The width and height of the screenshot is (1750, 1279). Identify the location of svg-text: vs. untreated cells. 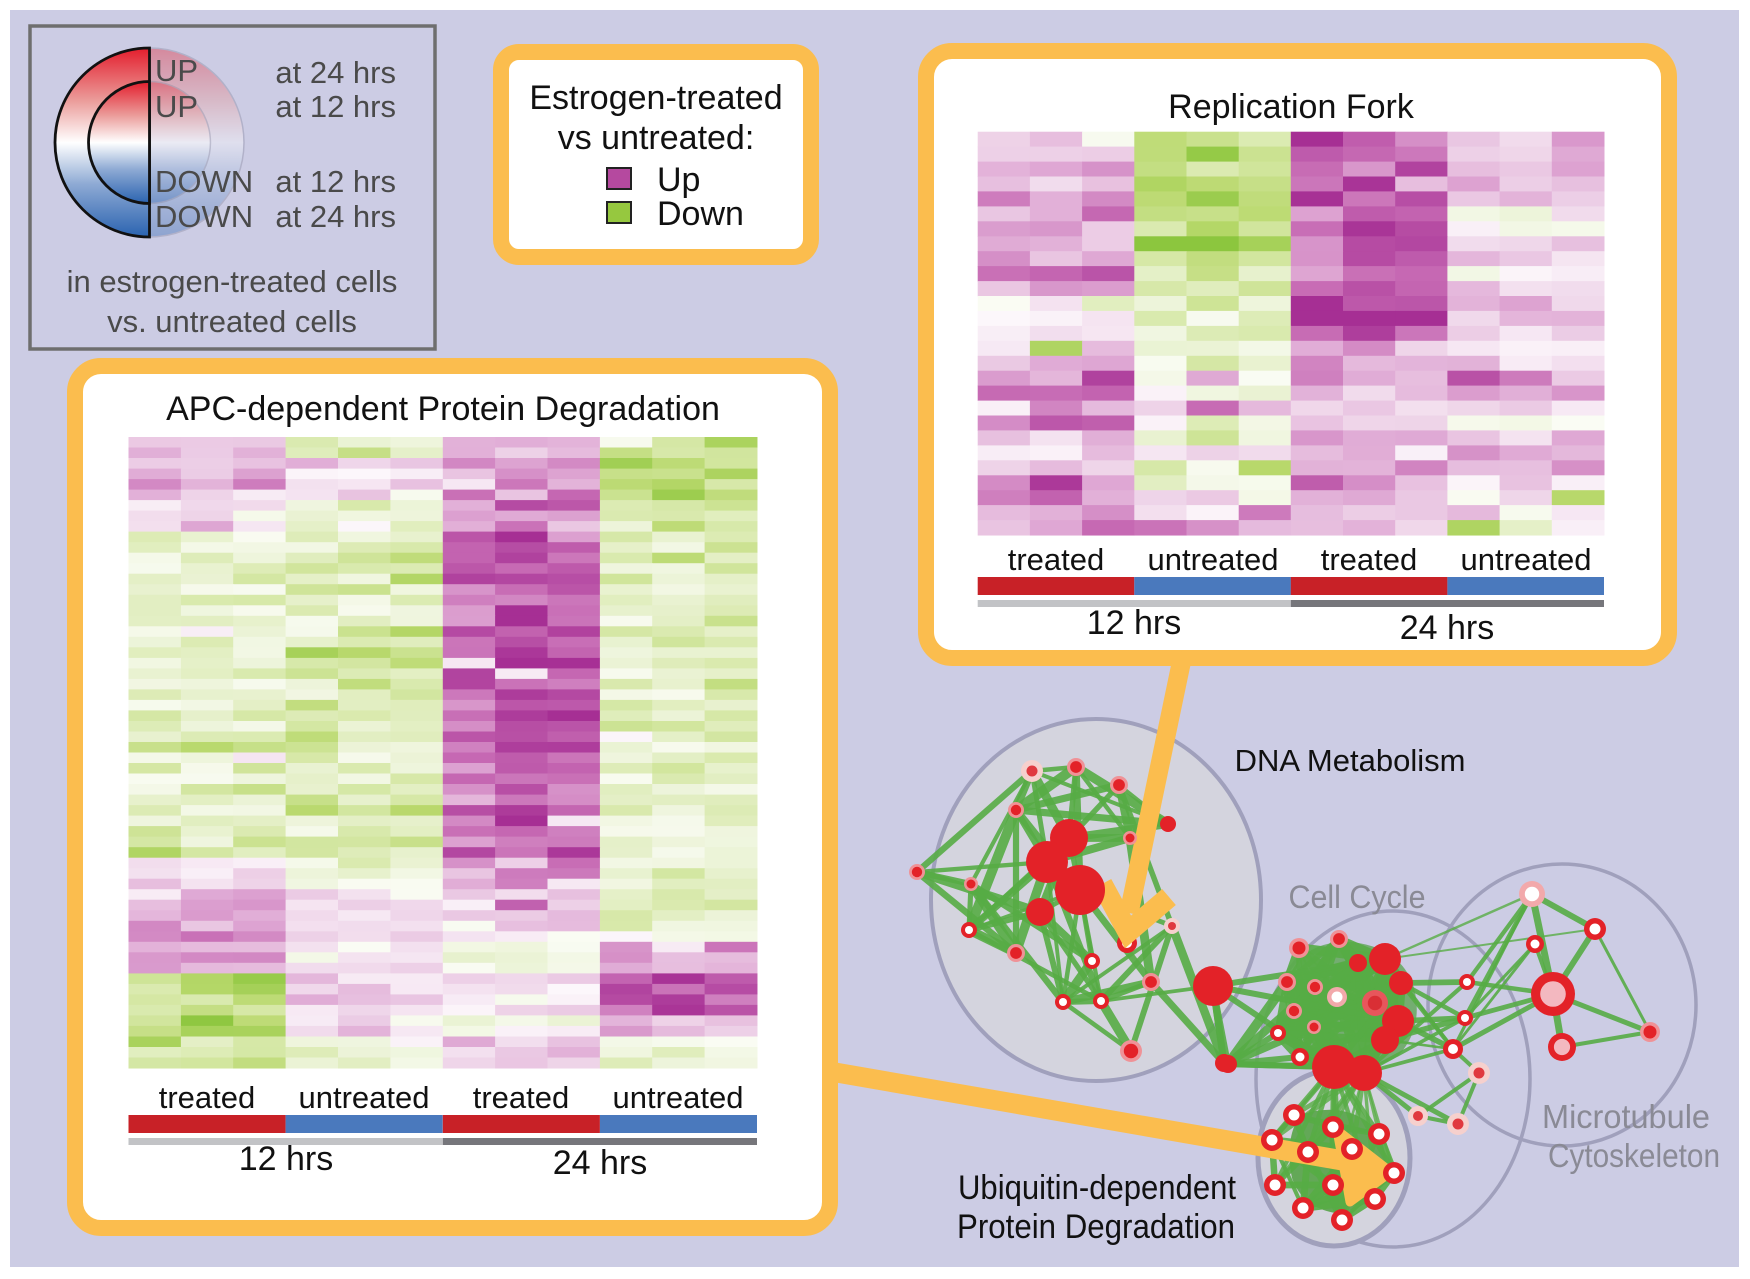
(232, 321).